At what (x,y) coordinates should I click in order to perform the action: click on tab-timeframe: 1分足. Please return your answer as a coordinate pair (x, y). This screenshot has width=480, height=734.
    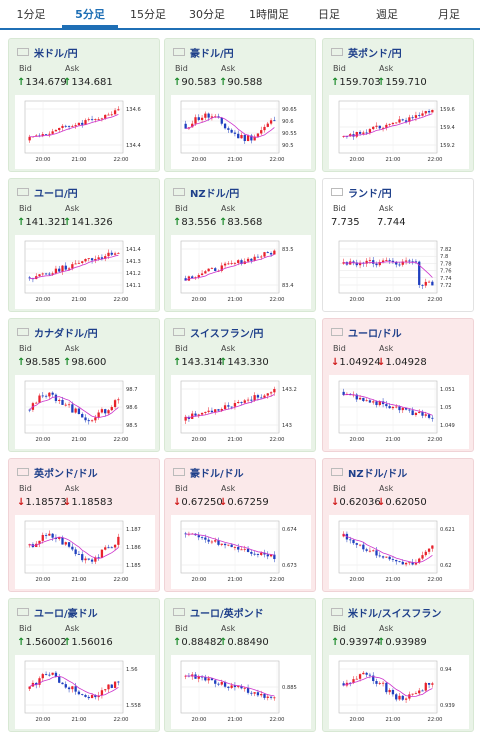
    Looking at the image, I should click on (31, 14).